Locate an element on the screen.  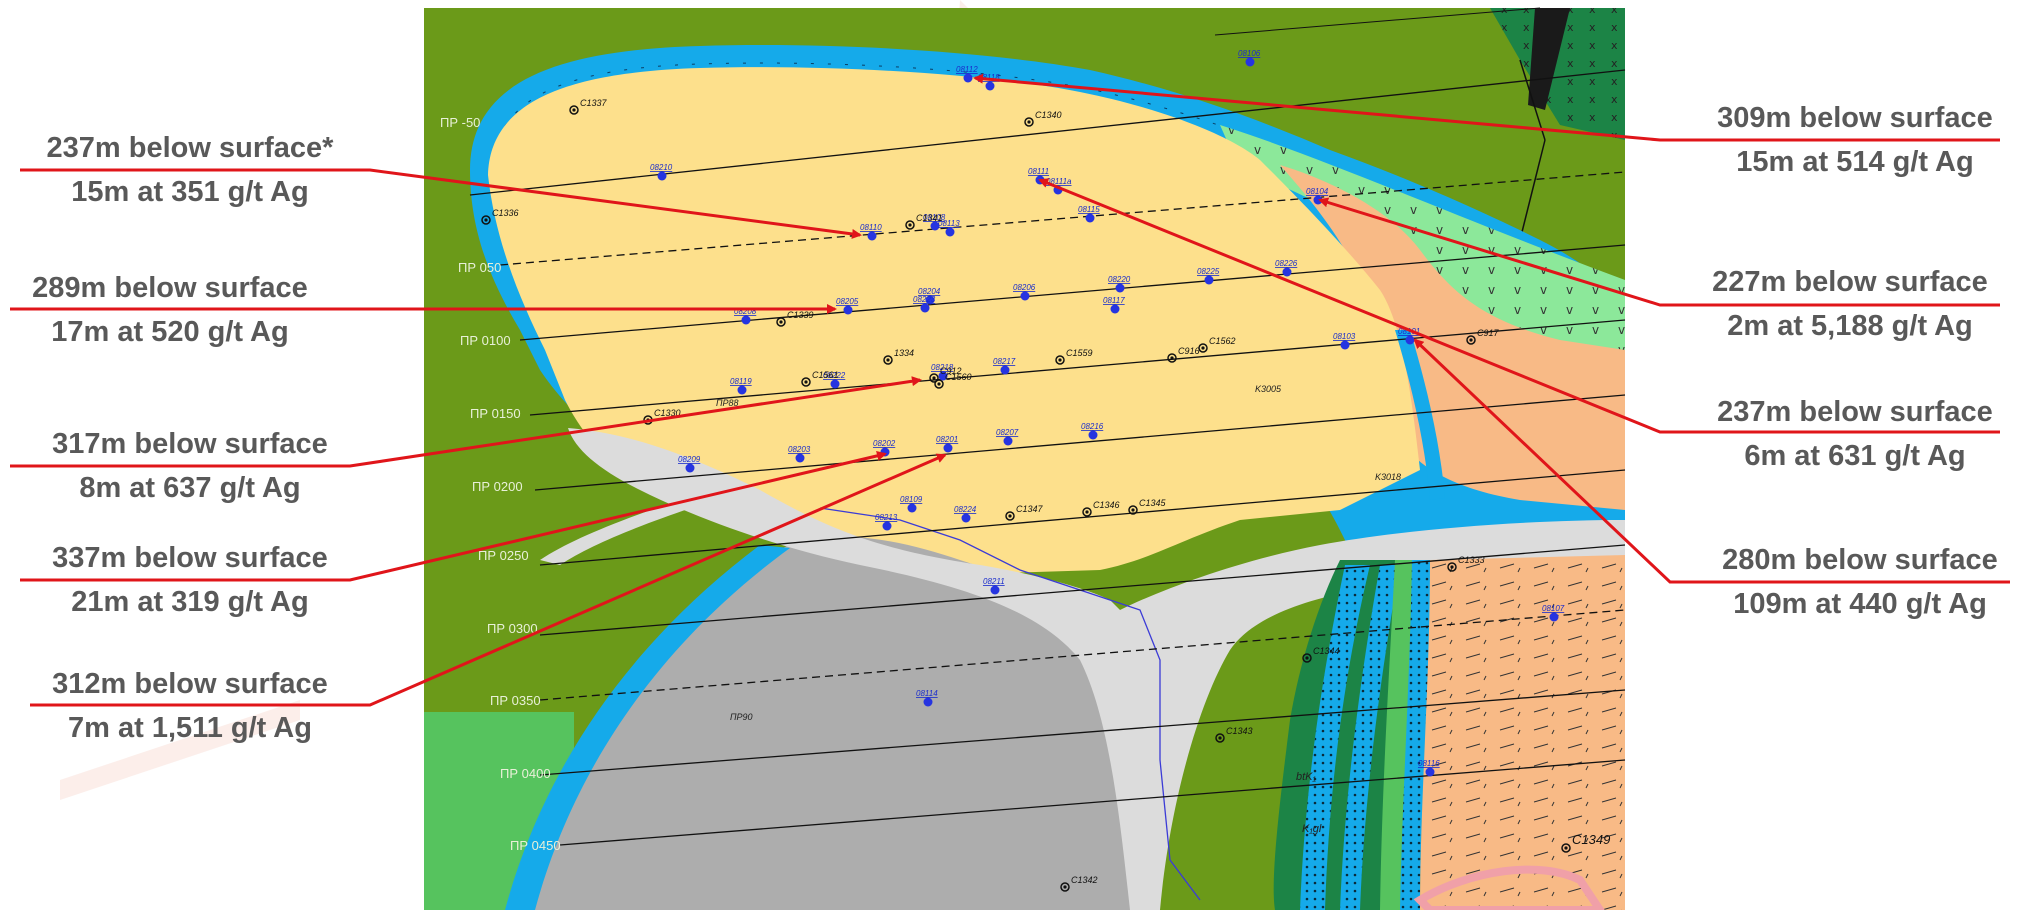
borehole-label: C1330 is located at coordinates (667, 413).